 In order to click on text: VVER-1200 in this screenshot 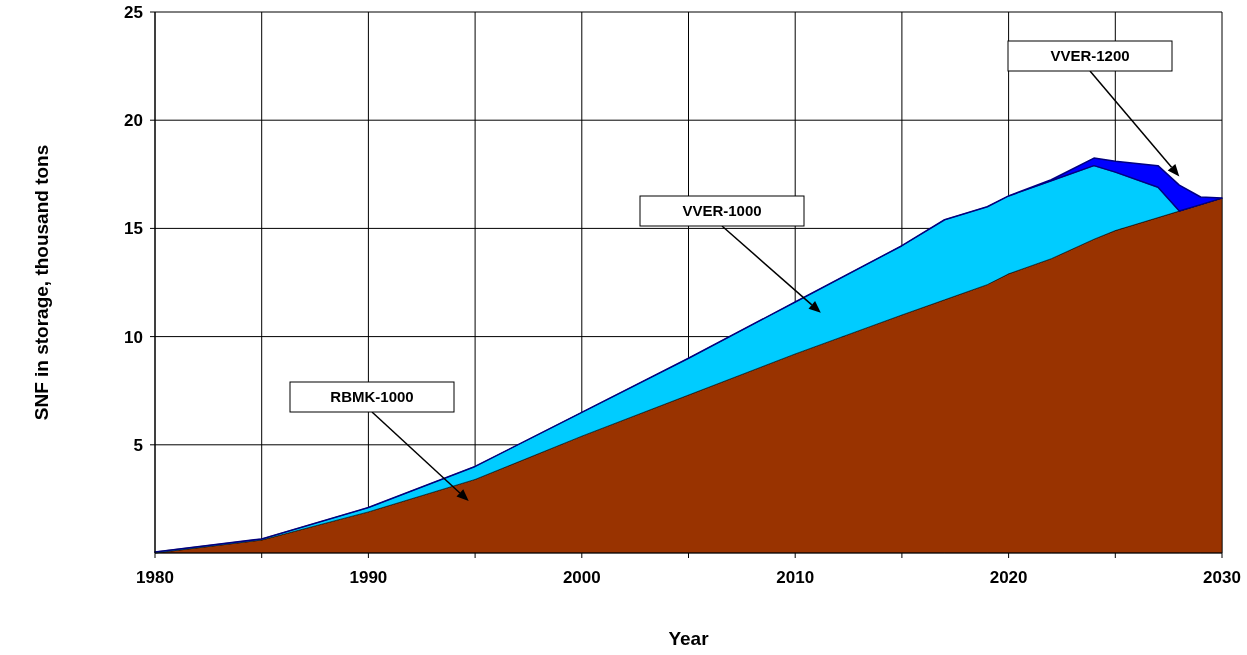, I will do `click(1090, 56)`.